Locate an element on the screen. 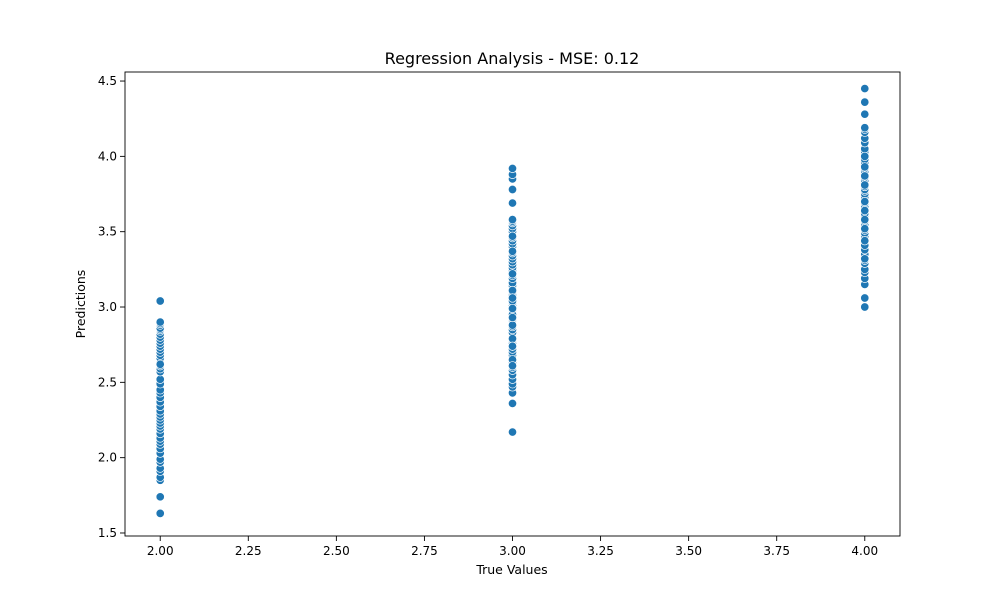 The image size is (1000, 600). x-tick-label: 3.50 is located at coordinates (688, 551).